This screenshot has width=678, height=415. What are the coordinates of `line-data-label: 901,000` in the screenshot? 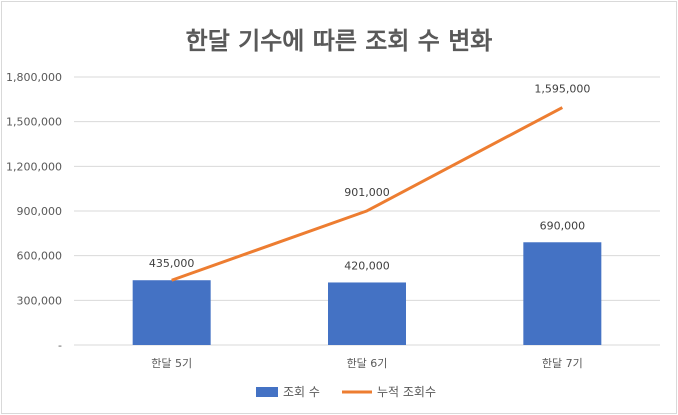 It's located at (367, 192).